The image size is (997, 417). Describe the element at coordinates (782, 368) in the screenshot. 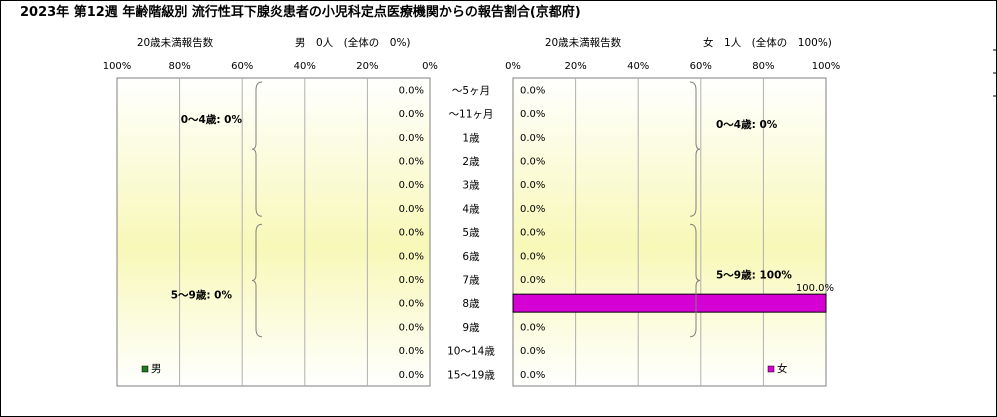

I see `female-legend-label: 女` at that location.